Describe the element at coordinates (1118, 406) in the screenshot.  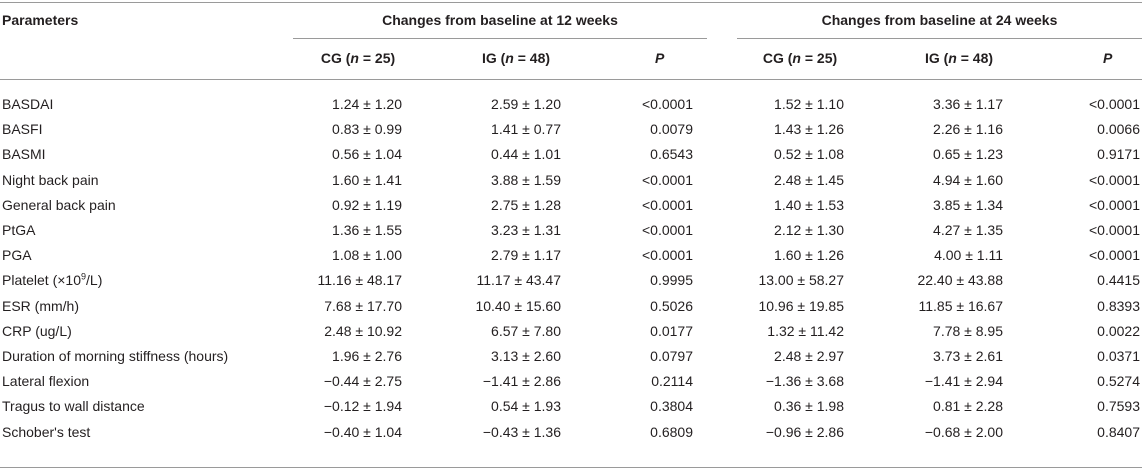
I see `cell-p-24: 0.7593` at that location.